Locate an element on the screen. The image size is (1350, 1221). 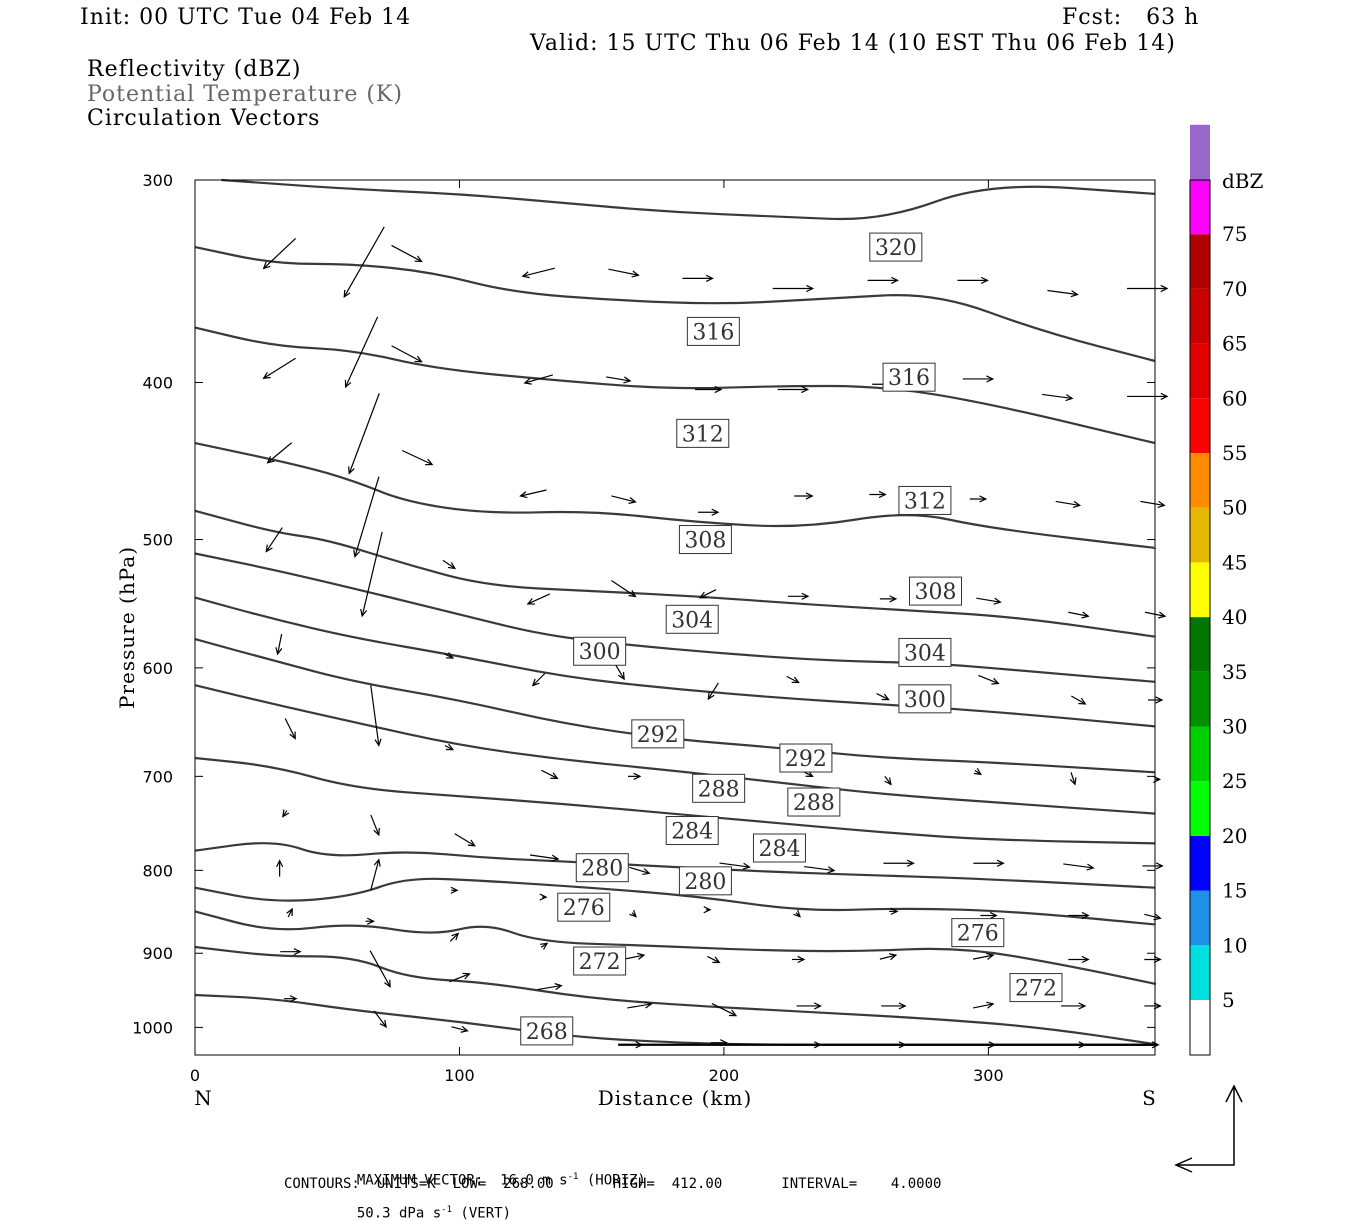
x-tick-label: 300 is located at coordinates (988, 1075).